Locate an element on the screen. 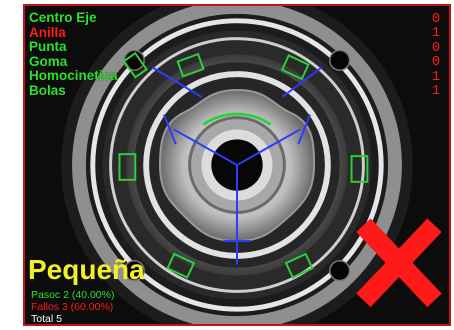 Image resolution: width=454 pixels, height=330 pixels. inspection-item: Anilla is located at coordinates (47, 32).